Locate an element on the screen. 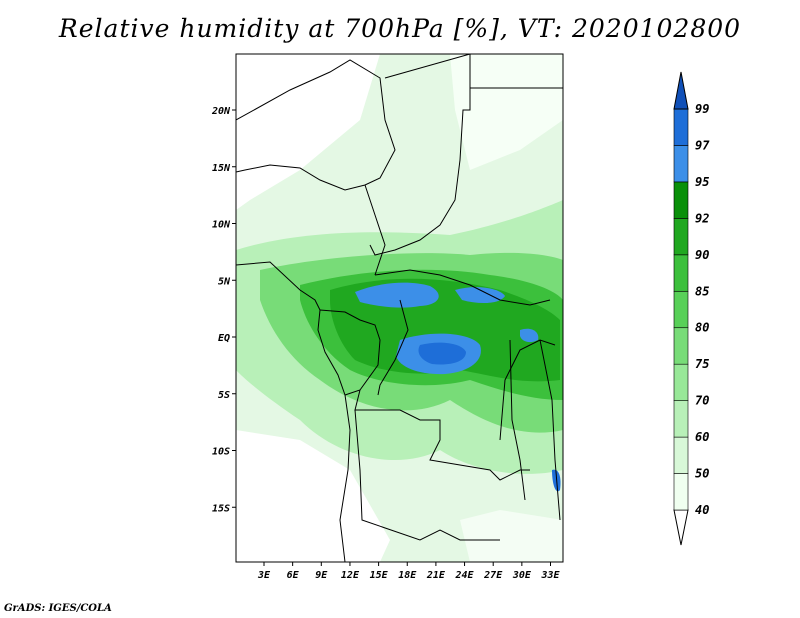 This screenshot has height=618, width=800. colorbar-label: 92 is located at coordinates (702, 218).